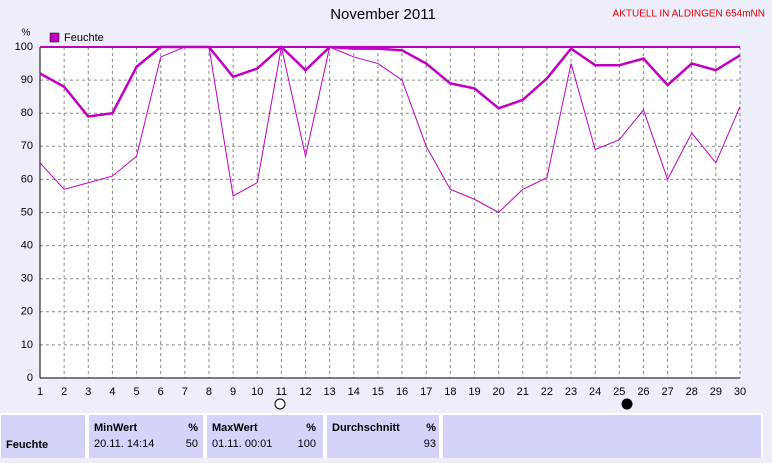  Describe the element at coordinates (383, 14) in the screenshot. I see `chart-title: November 2011` at that location.